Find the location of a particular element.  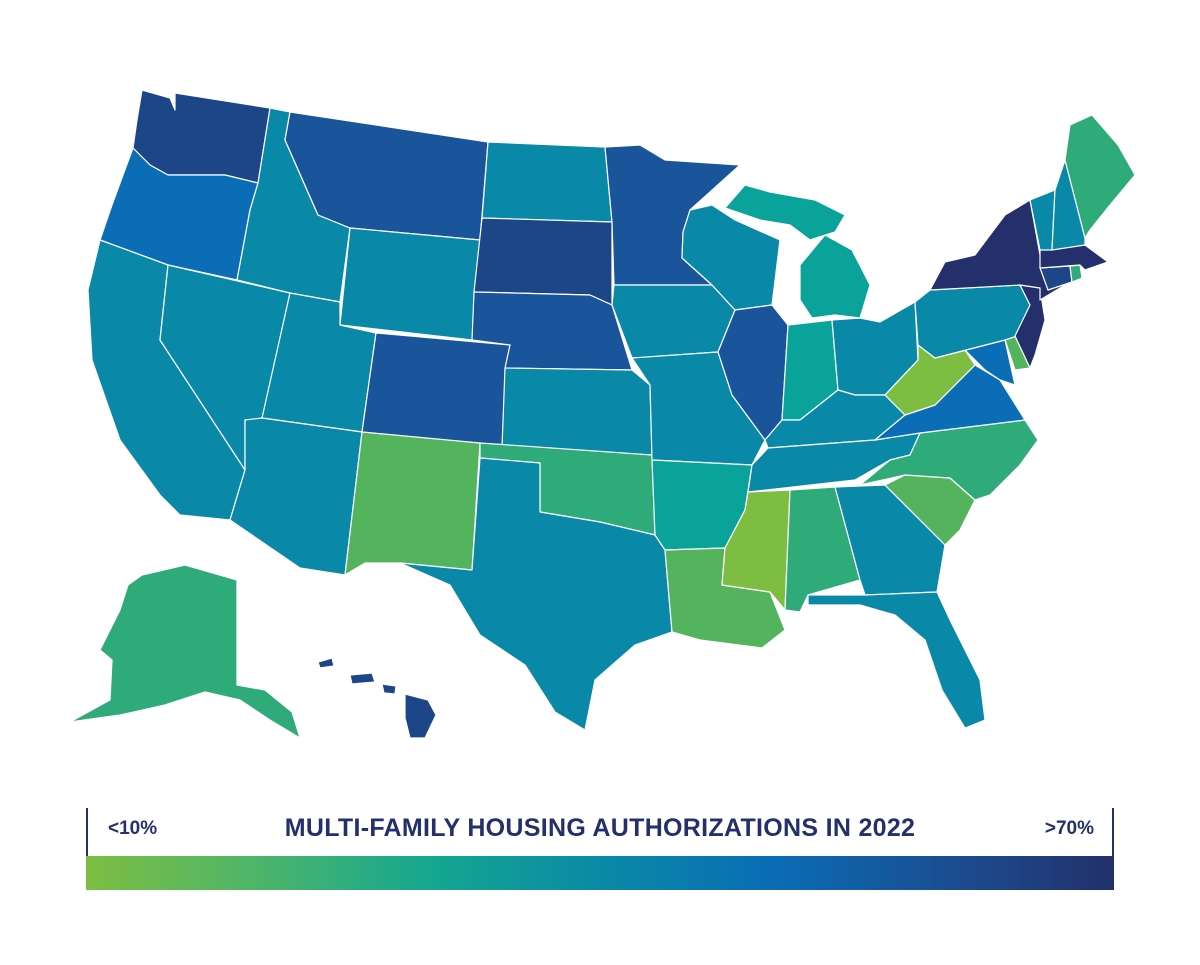

state-ME is located at coordinates (1100, 176).